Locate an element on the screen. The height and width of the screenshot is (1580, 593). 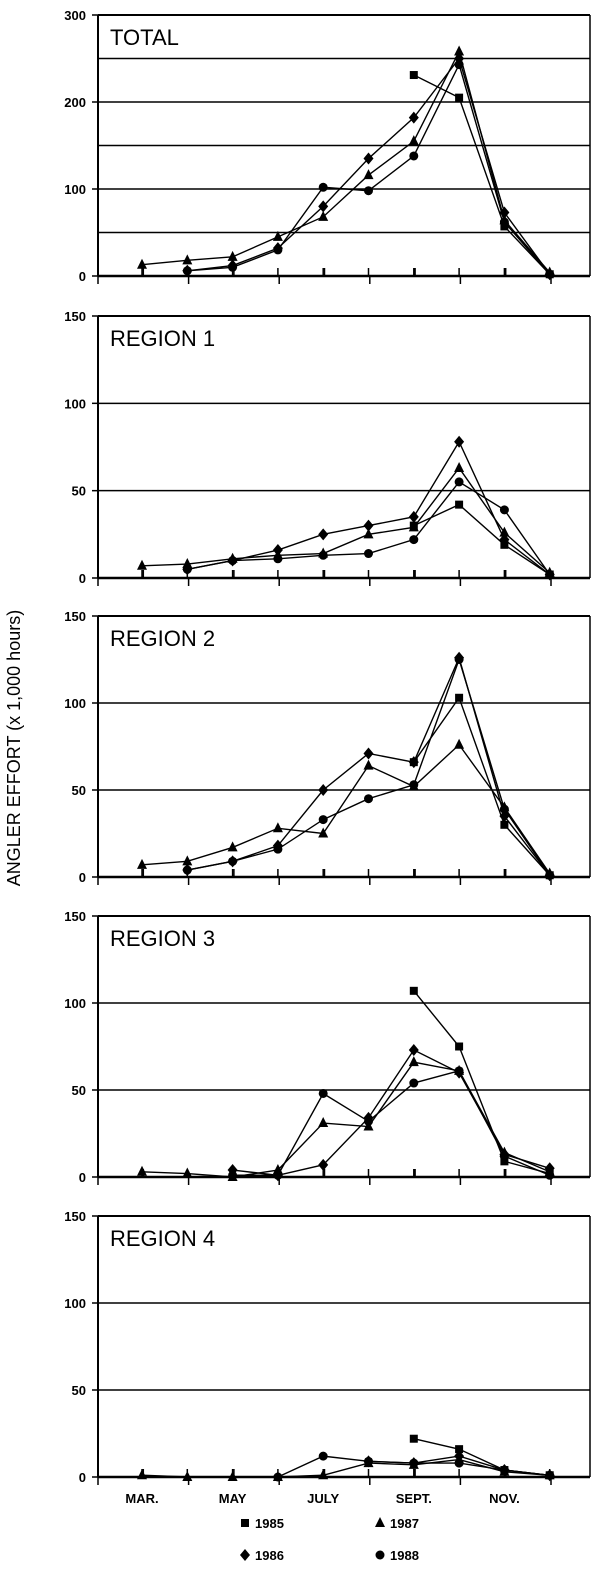
legend-item-1985: 1985 is located at coordinates (262, 1523).